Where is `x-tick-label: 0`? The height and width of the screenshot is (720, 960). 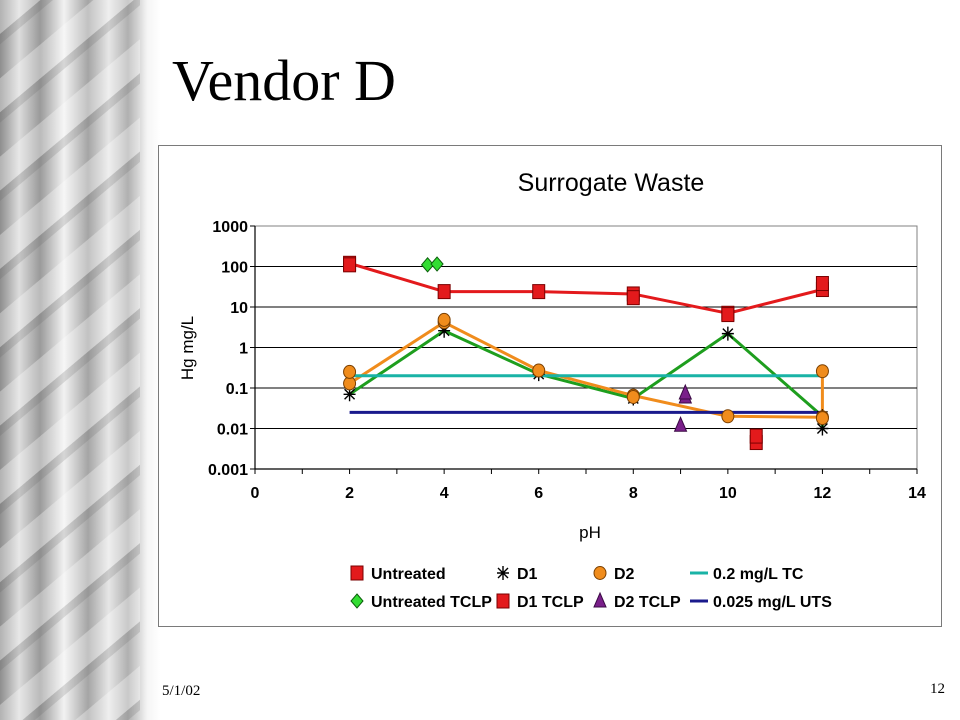 x-tick-label: 0 is located at coordinates (255, 493).